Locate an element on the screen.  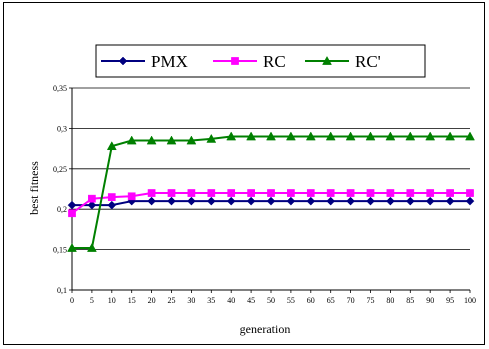
x-axis-label: generation is located at coordinates (265, 329).